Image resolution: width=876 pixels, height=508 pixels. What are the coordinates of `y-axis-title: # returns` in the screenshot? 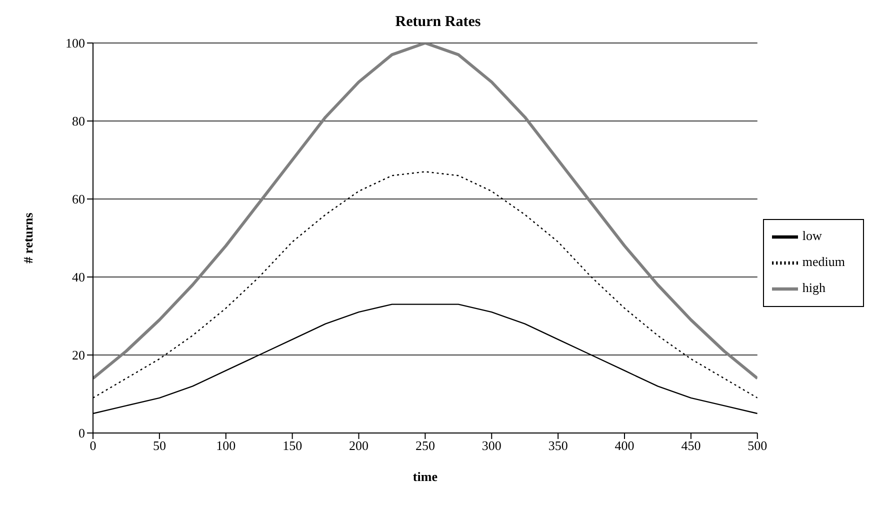 It's located at (28, 238).